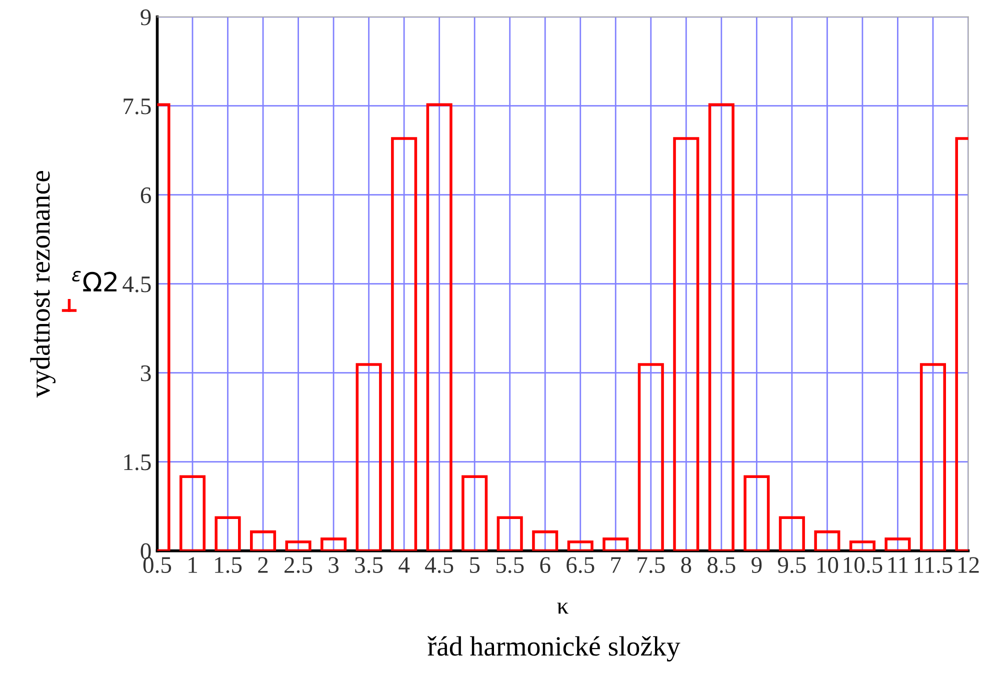 The height and width of the screenshot is (675, 989). Describe the element at coordinates (157, 565) in the screenshot. I see `x-tick-label: 0.5` at that location.